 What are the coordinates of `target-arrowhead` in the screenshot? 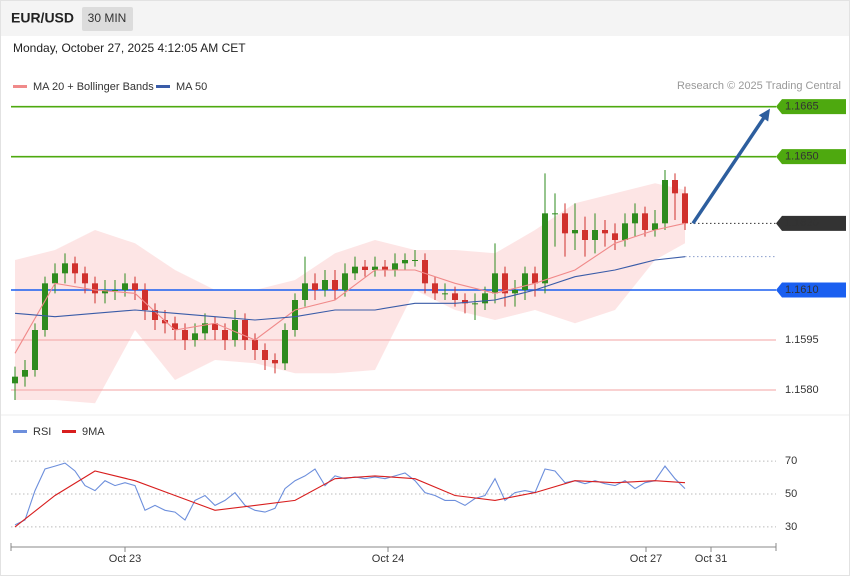 It's located at (764, 115).